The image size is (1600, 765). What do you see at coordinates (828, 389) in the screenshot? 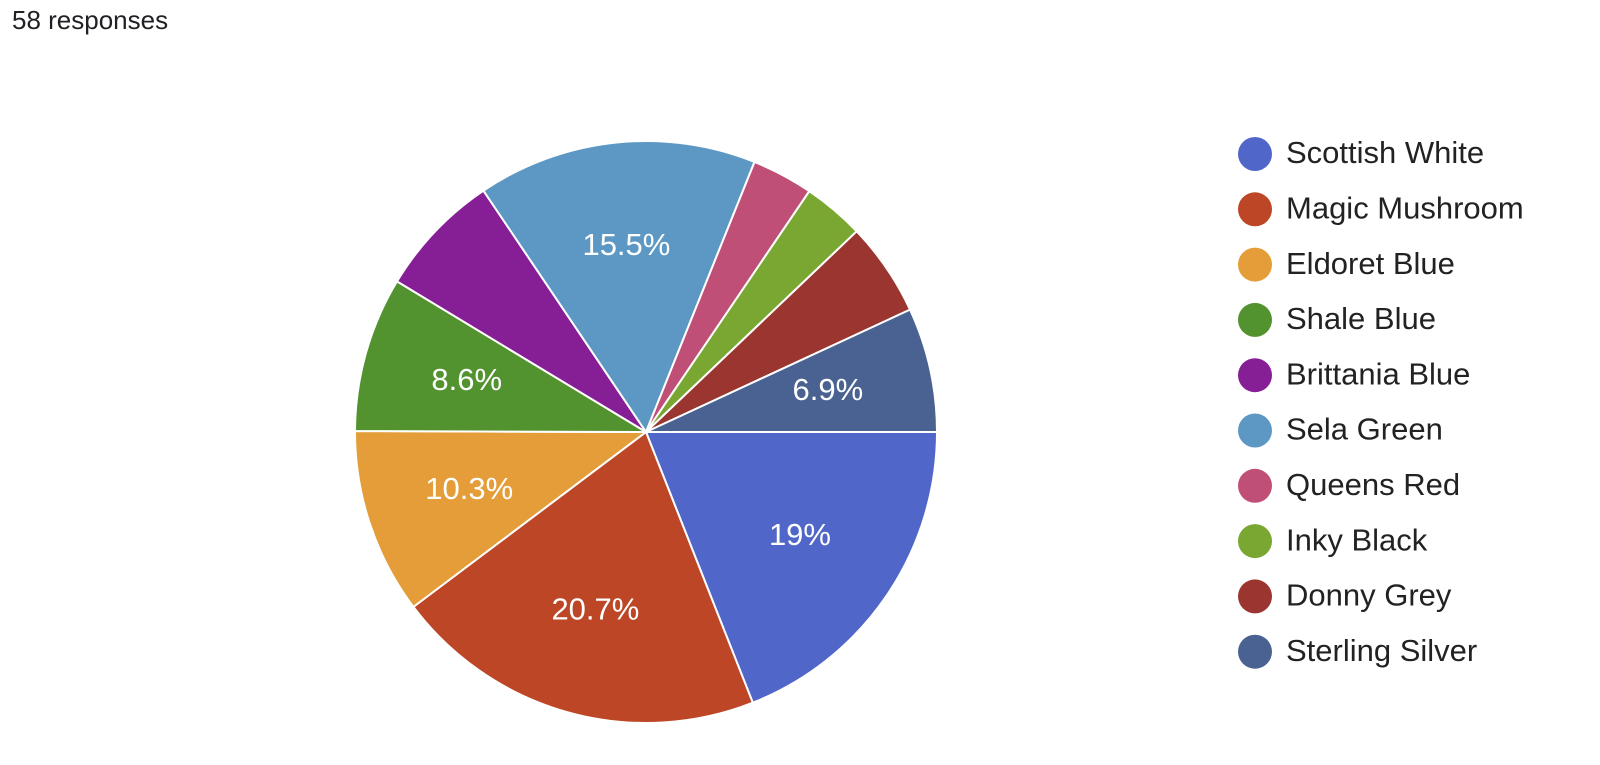
I see `slice-label: 6.9%` at bounding box center [828, 389].